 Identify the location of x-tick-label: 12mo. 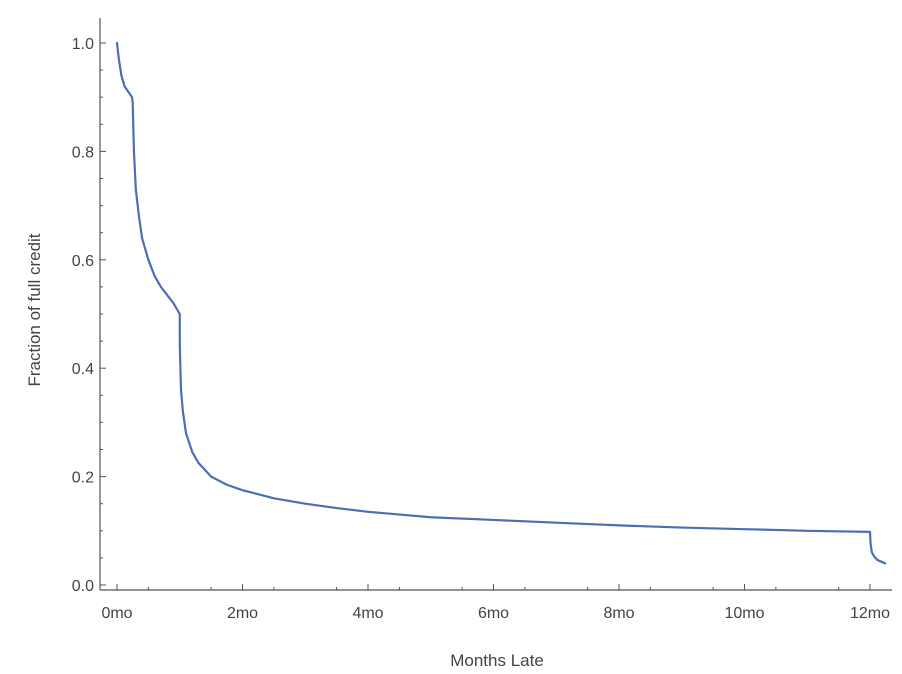
(870, 613).